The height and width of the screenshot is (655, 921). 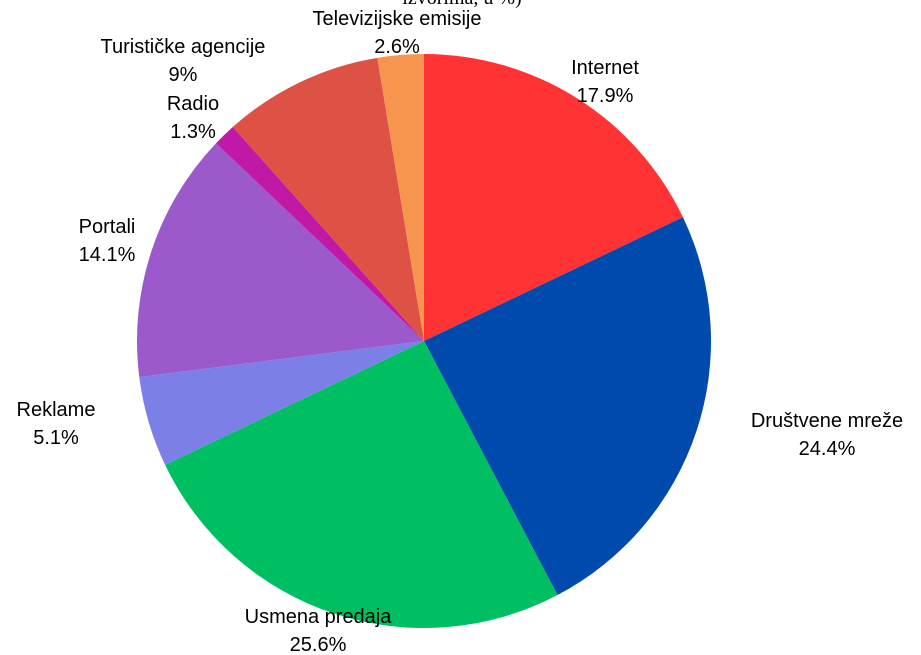 What do you see at coordinates (193, 132) in the screenshot?
I see `slice-value-radio: 1.3%` at bounding box center [193, 132].